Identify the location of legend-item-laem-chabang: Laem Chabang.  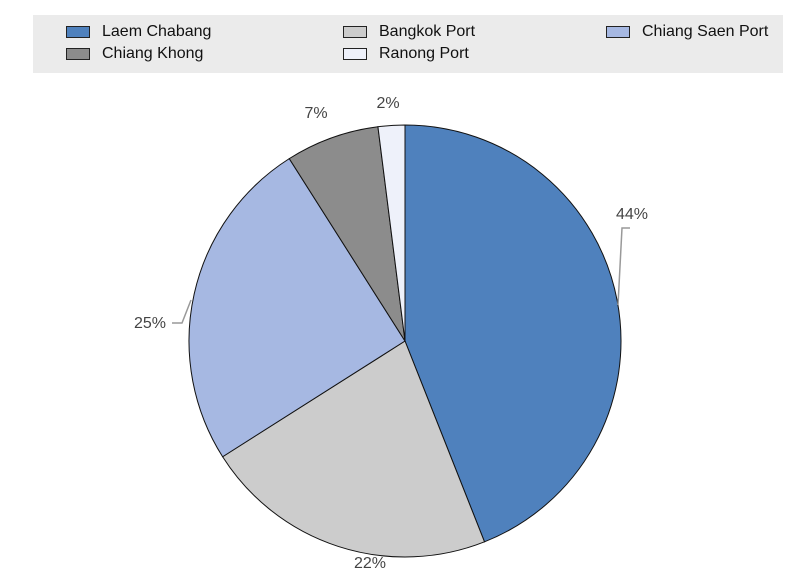
(138, 32).